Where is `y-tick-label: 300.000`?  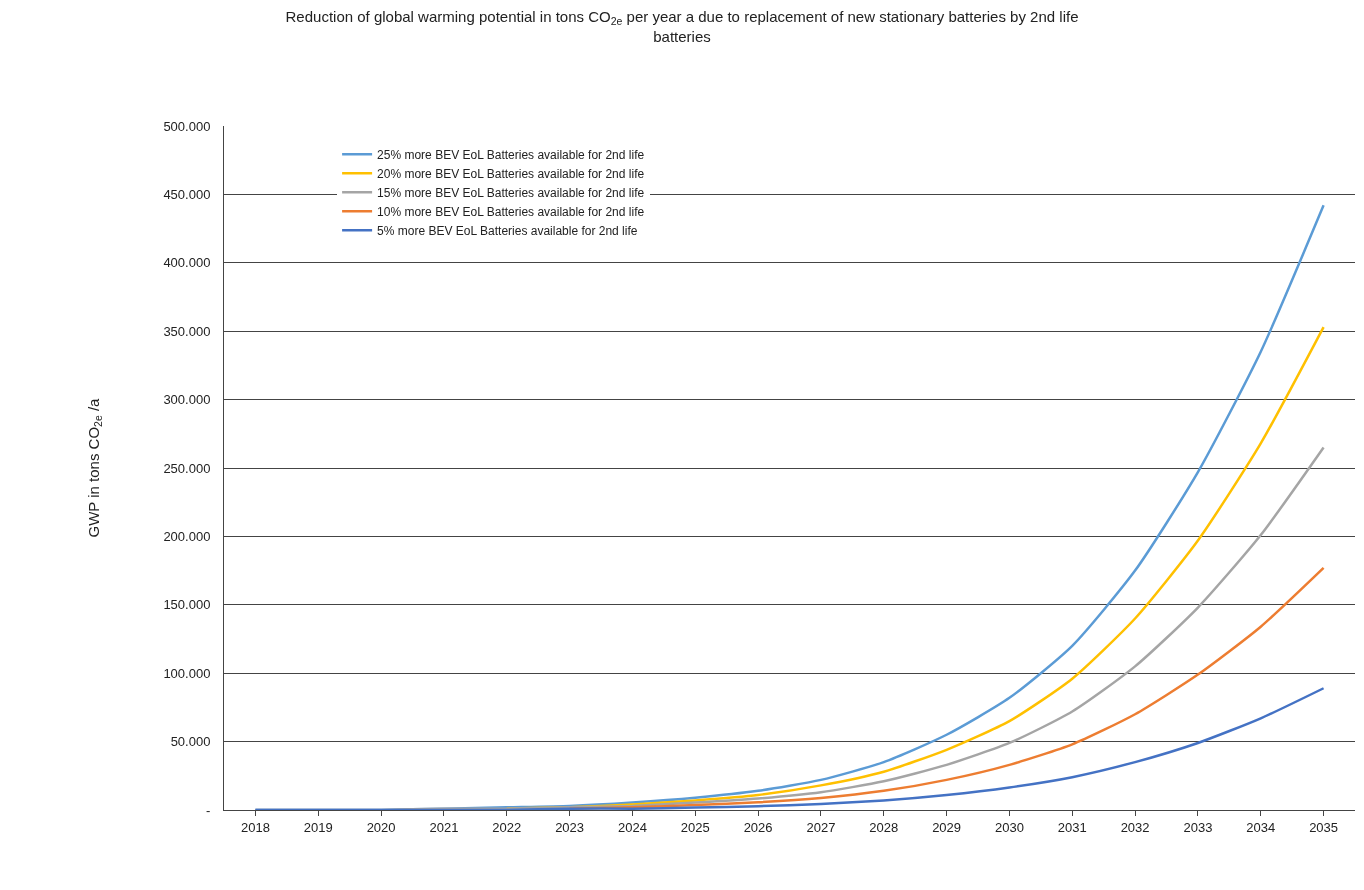
y-tick-label: 300.000 is located at coordinates (187, 400).